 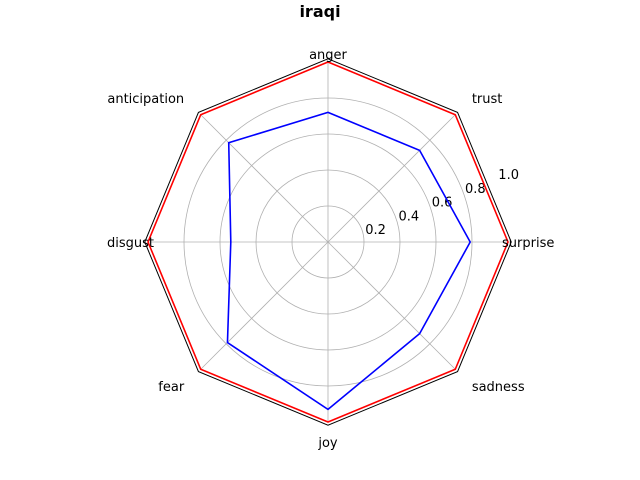 I want to click on axis-label-disgust: disgust, so click(x=130, y=243).